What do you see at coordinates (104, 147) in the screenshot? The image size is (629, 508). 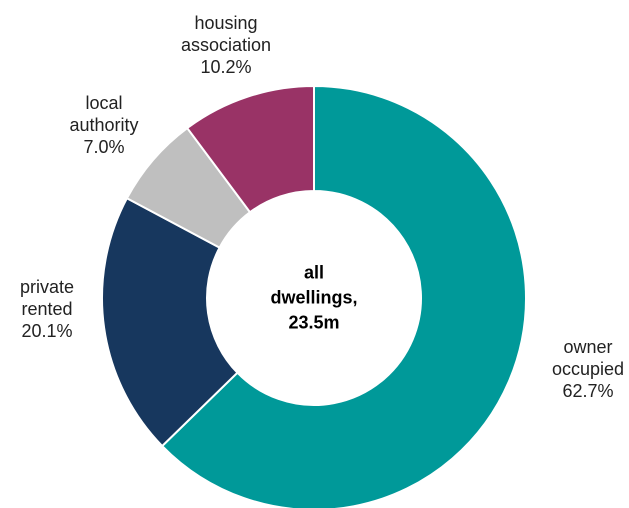 I see `value-label: 7.0%` at bounding box center [104, 147].